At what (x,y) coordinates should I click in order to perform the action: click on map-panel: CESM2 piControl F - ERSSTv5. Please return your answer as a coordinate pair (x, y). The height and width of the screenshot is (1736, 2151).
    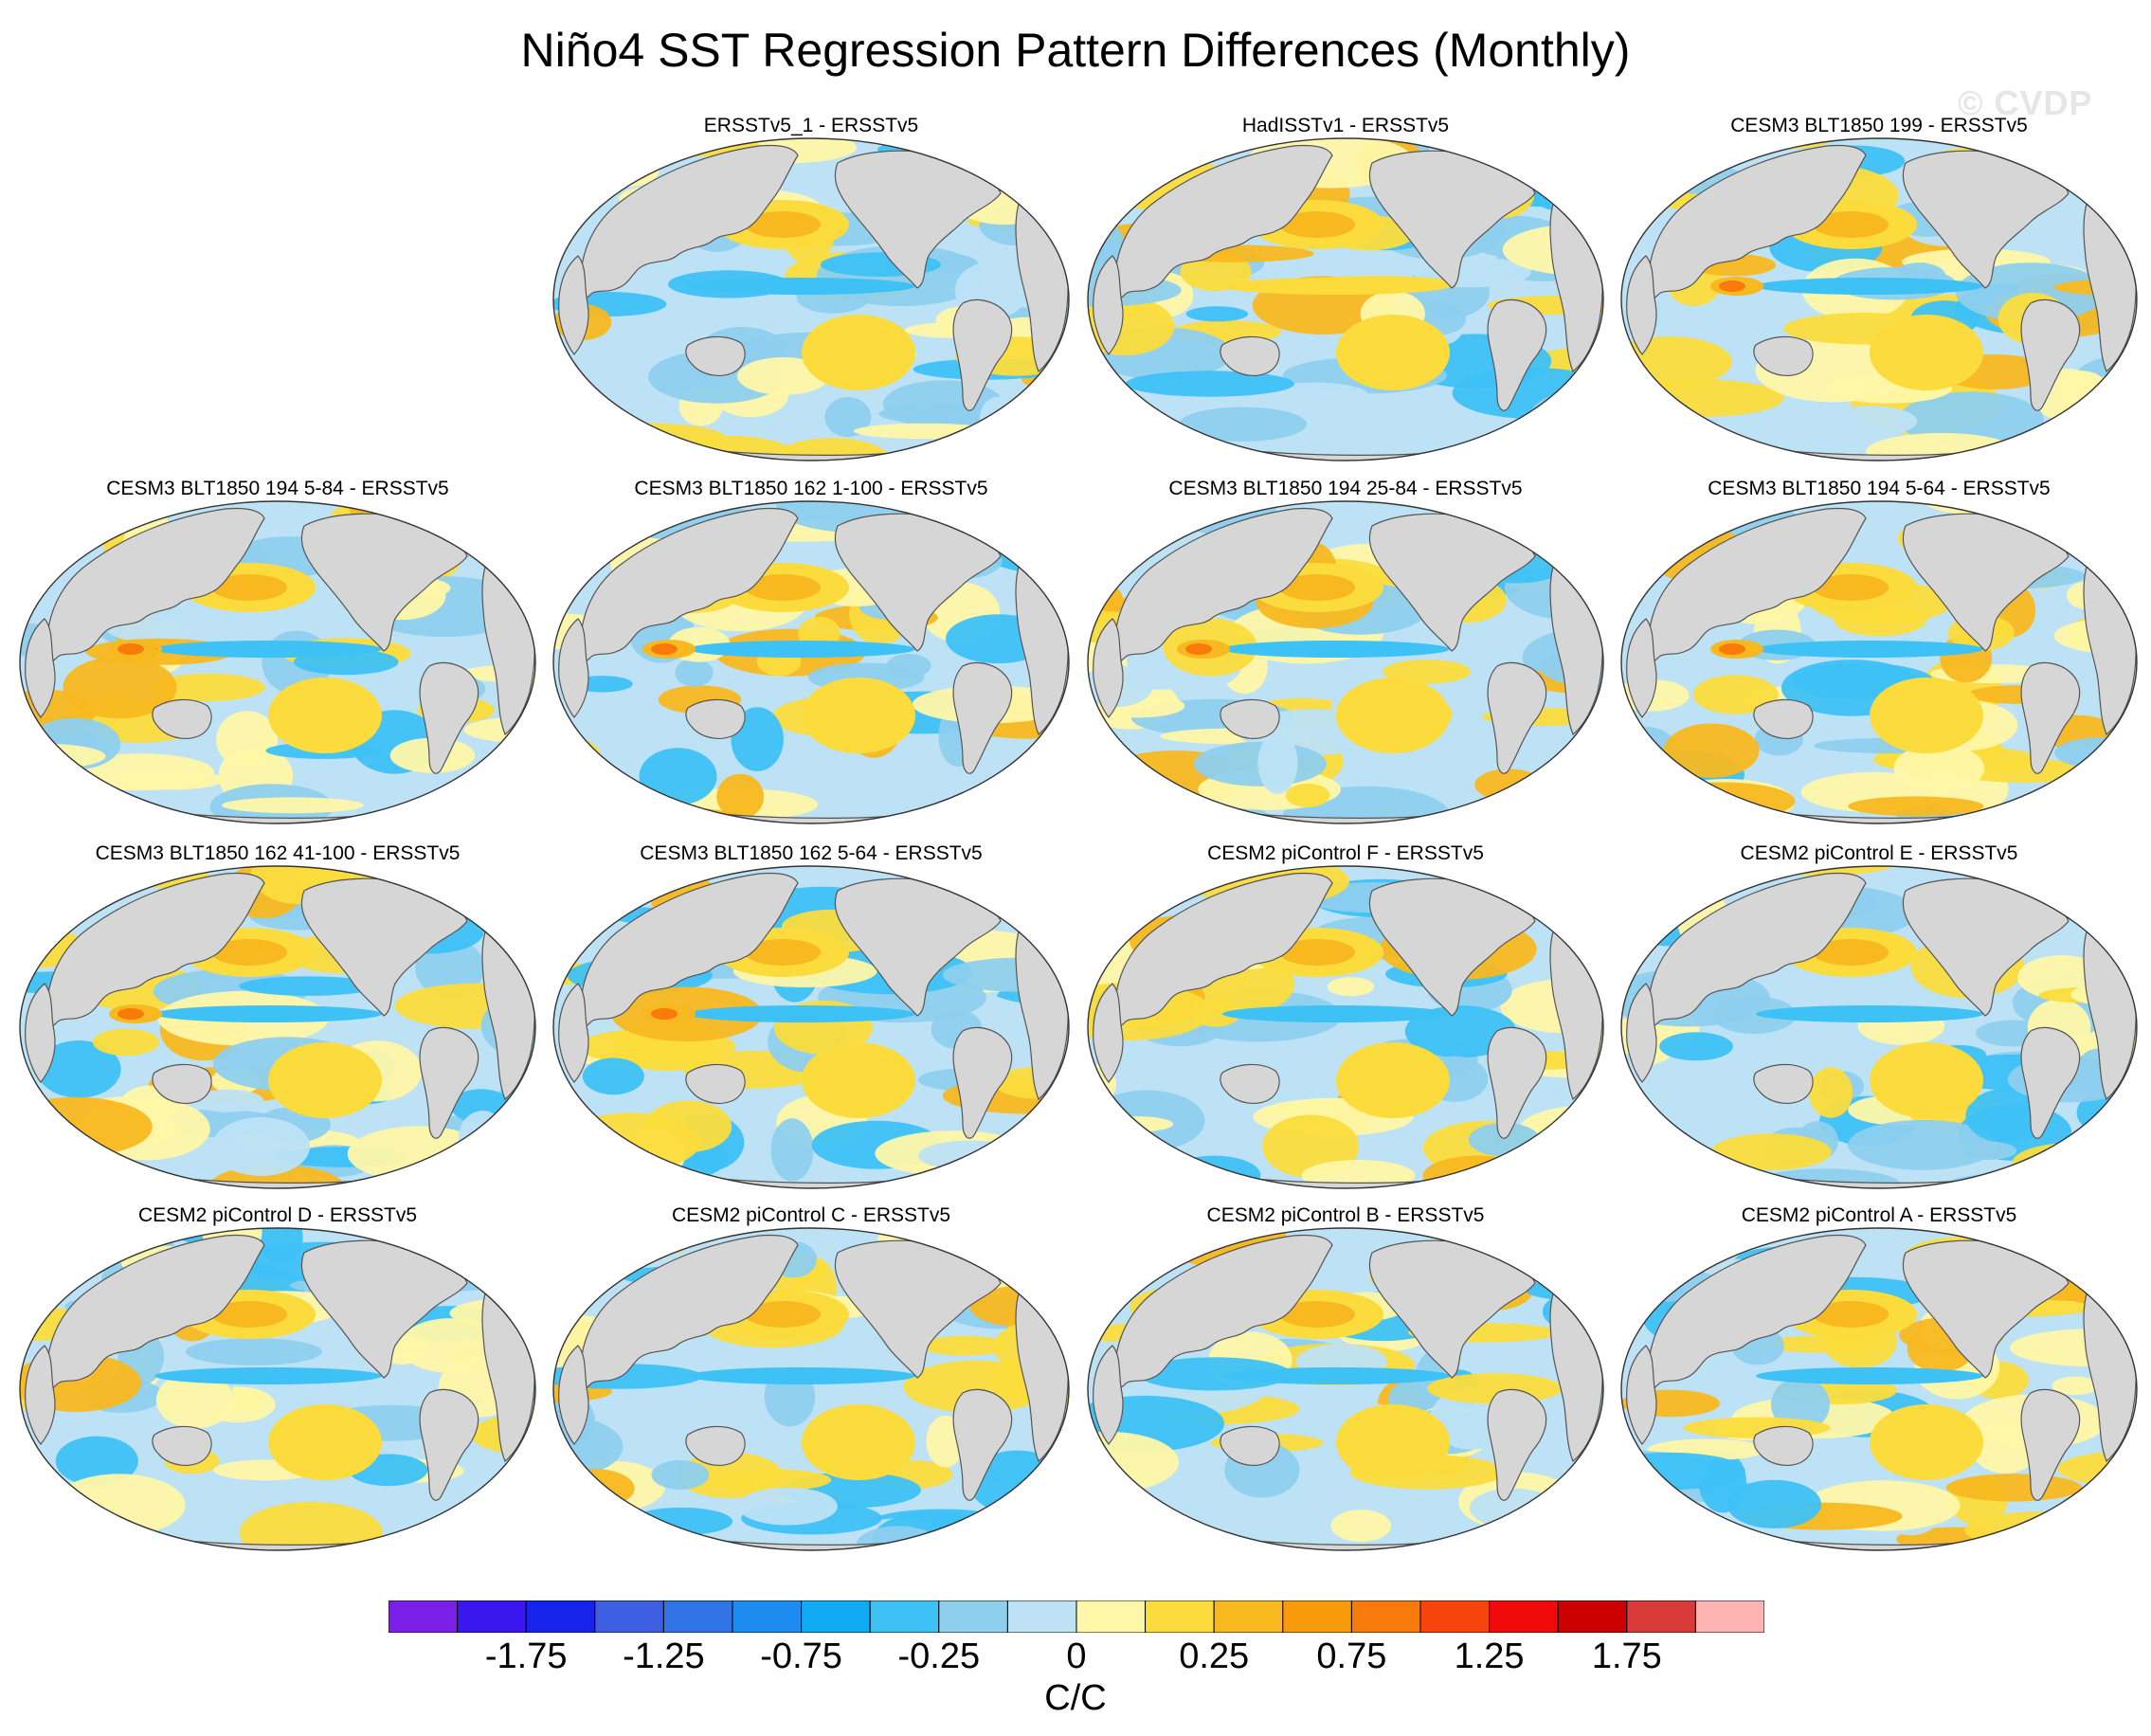
    Looking at the image, I should click on (1345, 1016).